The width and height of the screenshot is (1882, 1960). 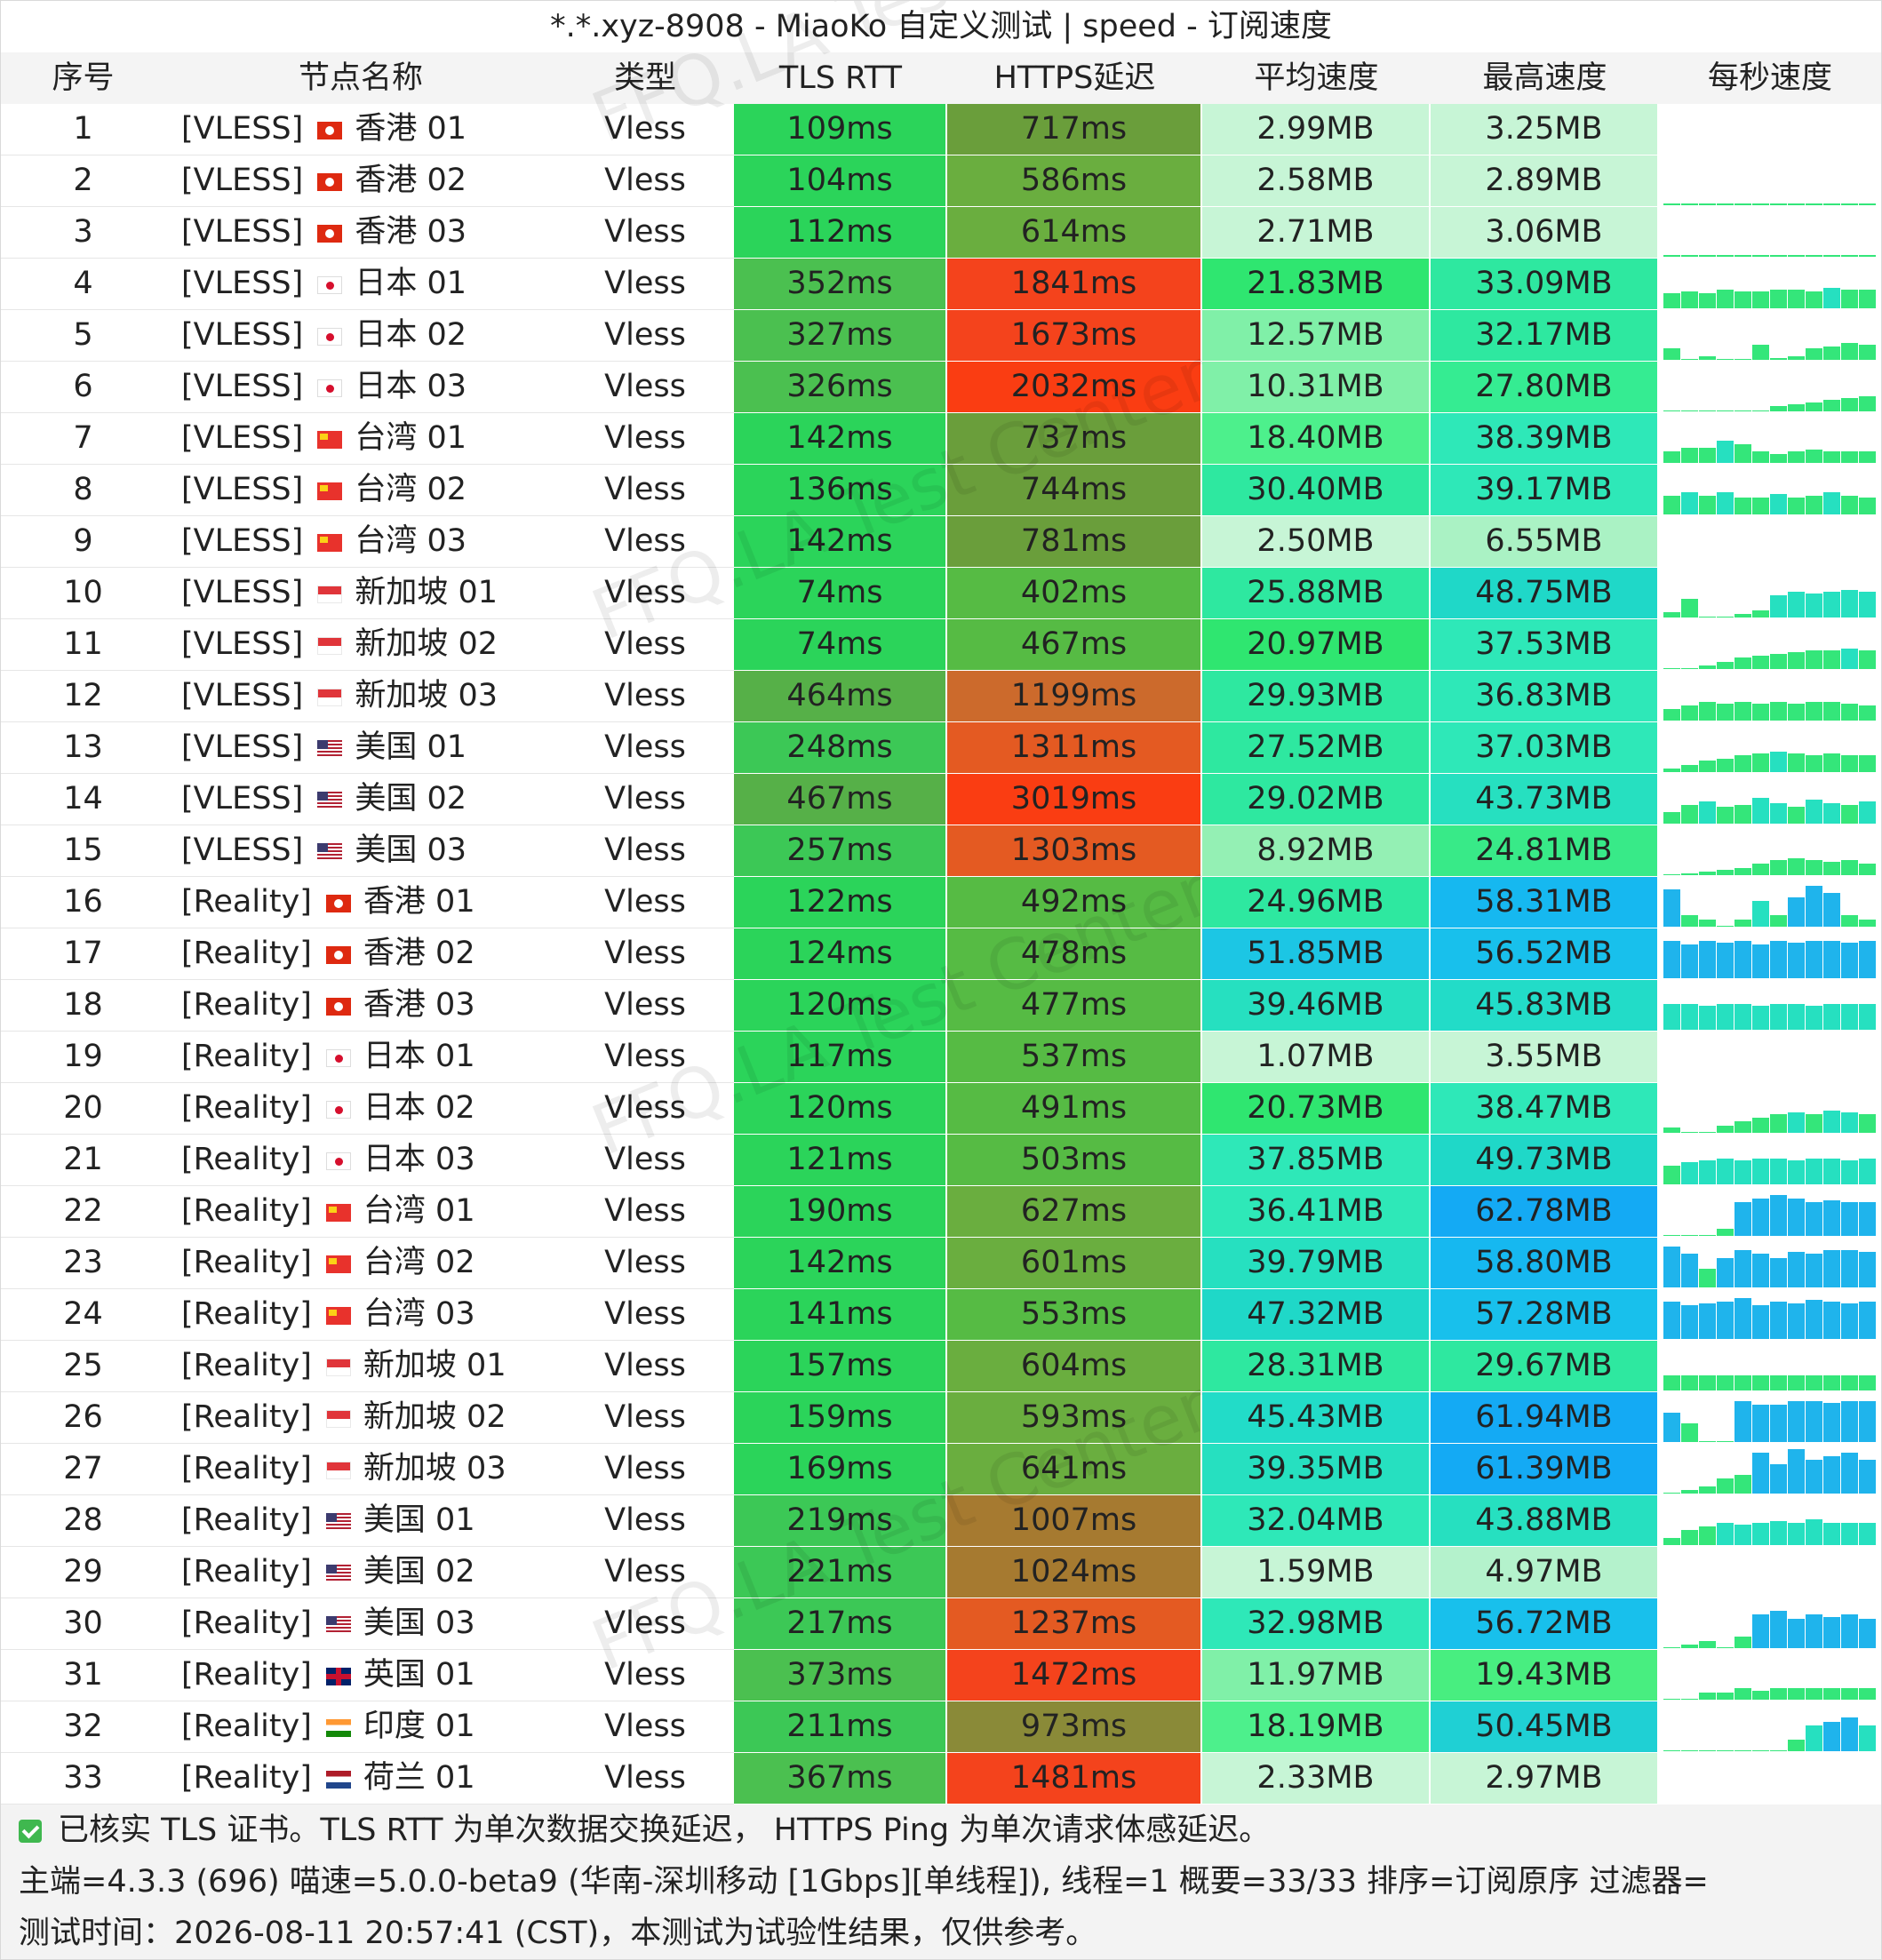 I want to click on node-name: [VLESS] 新加坡 03, so click(x=368, y=696).